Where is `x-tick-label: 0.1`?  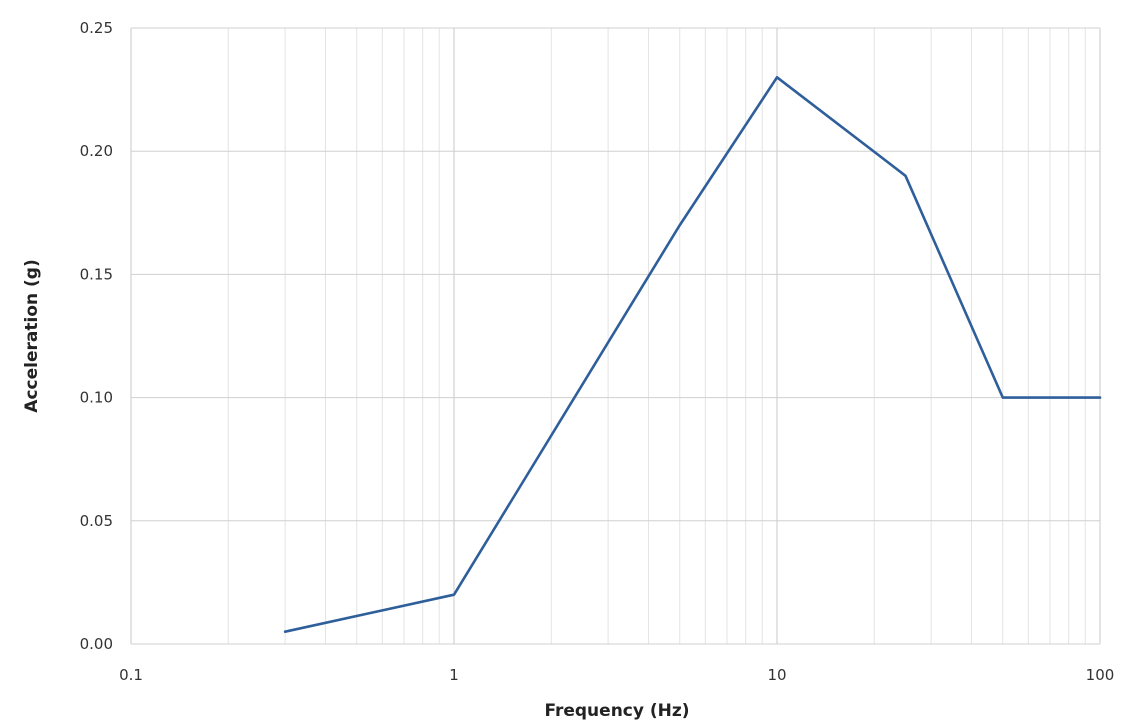
x-tick-label: 0.1 is located at coordinates (131, 675).